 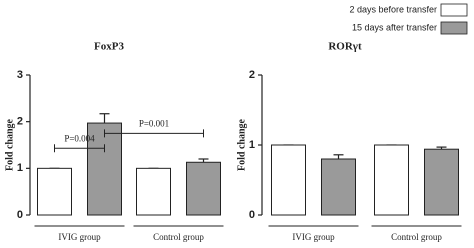 What do you see at coordinates (79, 138) in the screenshot?
I see `p-value: P=0.004` at bounding box center [79, 138].